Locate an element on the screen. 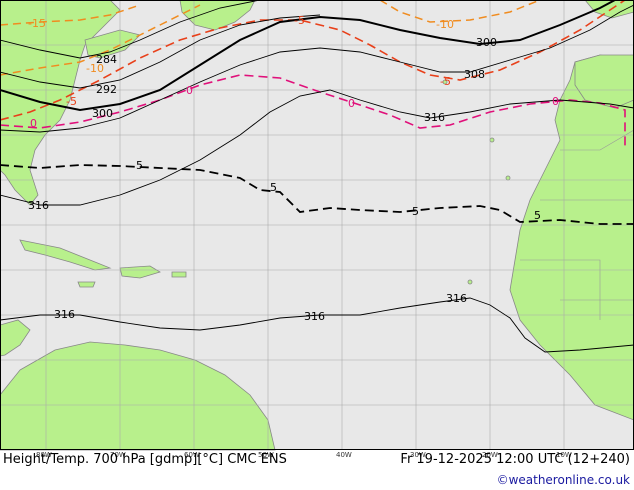 This screenshot has width=634, height=490. land-africa is located at coordinates (571, 237).